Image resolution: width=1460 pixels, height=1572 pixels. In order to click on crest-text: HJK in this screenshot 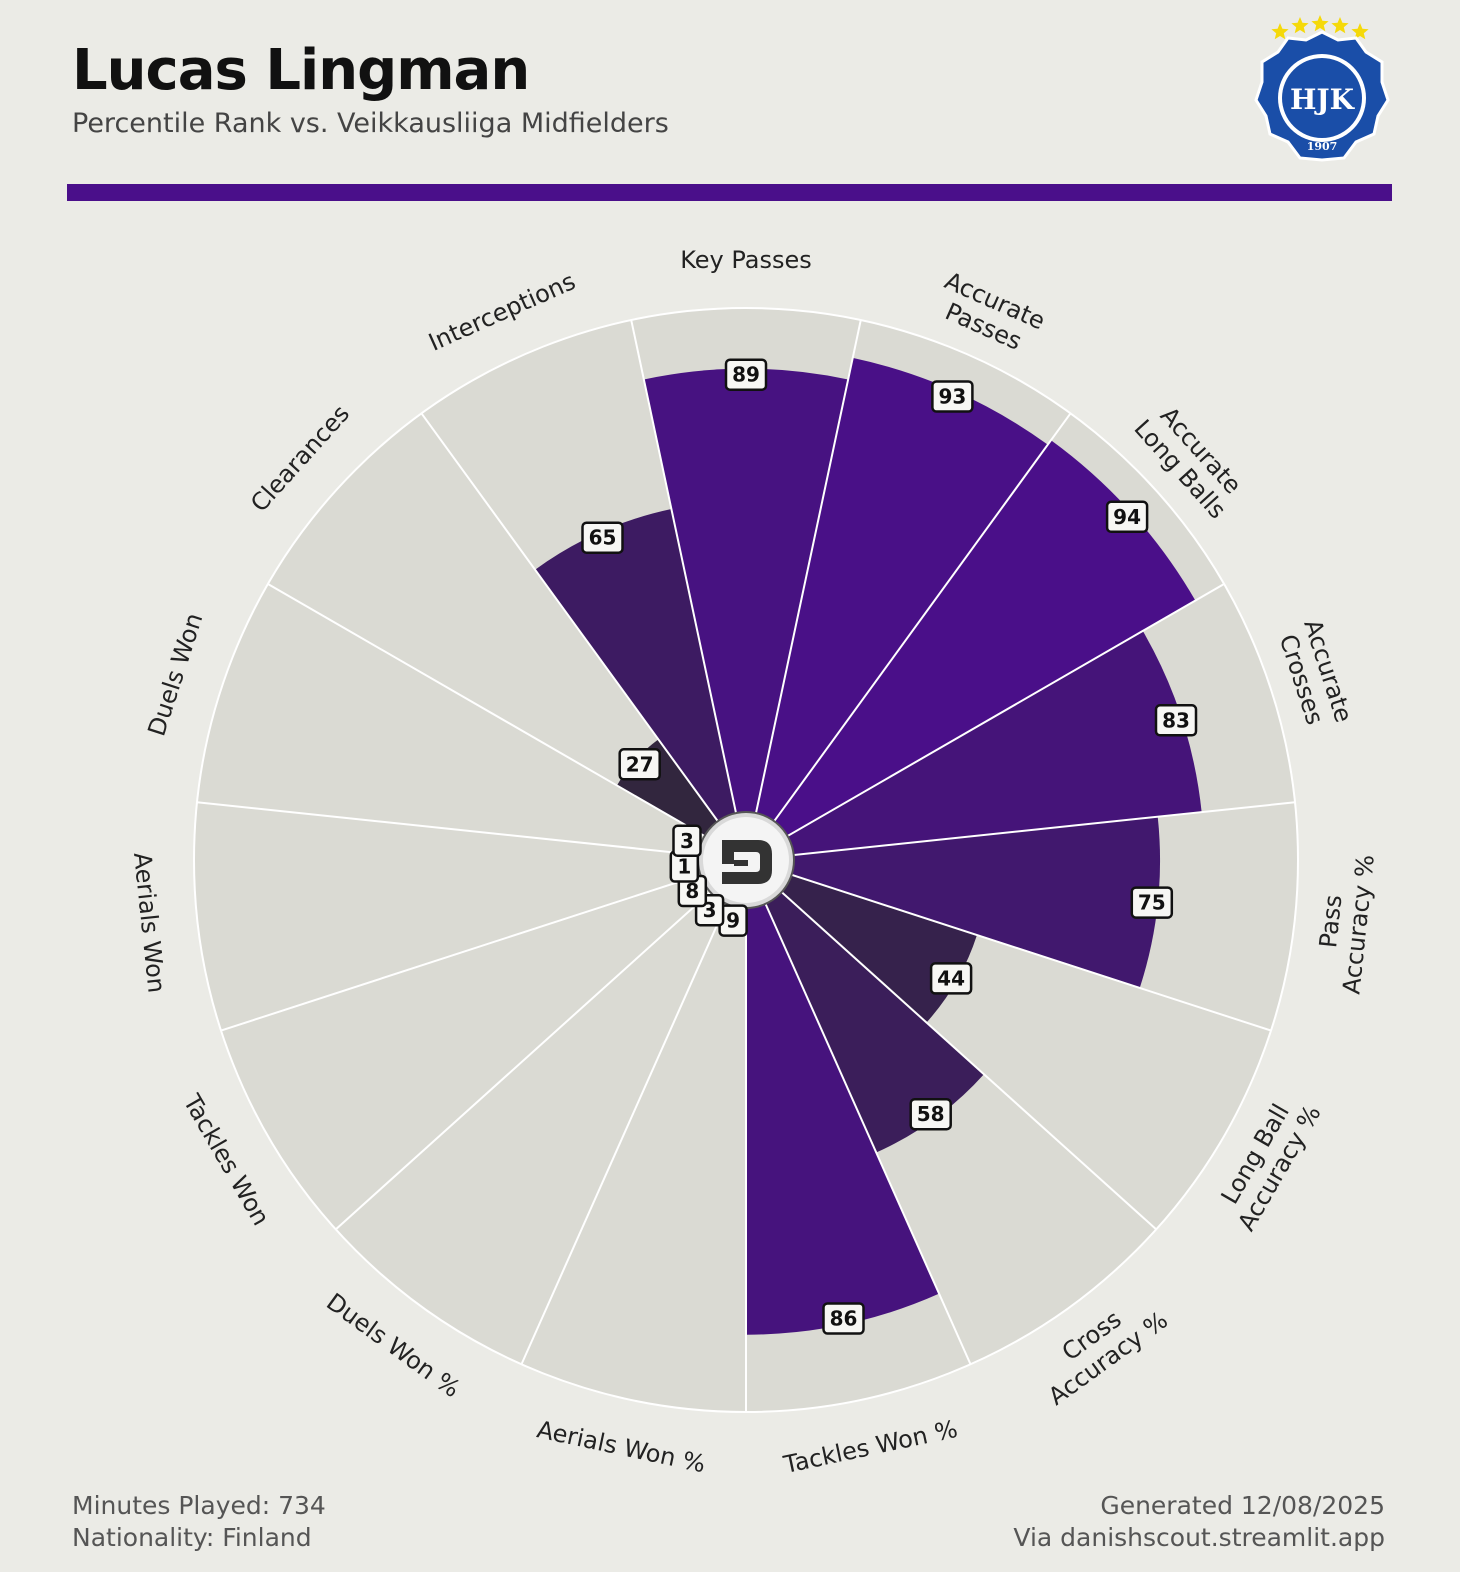, I will do `click(1323, 99)`.